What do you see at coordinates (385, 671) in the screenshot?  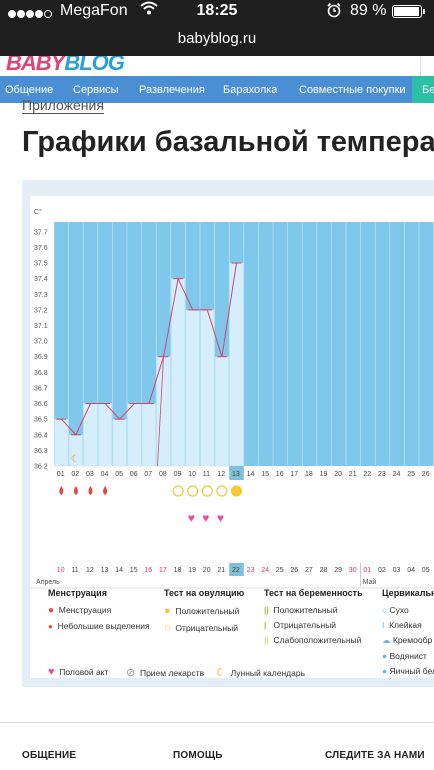 I see `eggwhite-icon: ●` at bounding box center [385, 671].